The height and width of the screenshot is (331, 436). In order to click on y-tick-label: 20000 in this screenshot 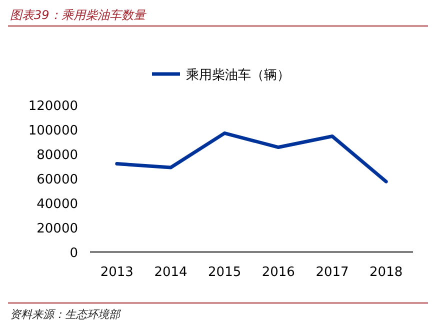, I will do `click(57, 229)`.